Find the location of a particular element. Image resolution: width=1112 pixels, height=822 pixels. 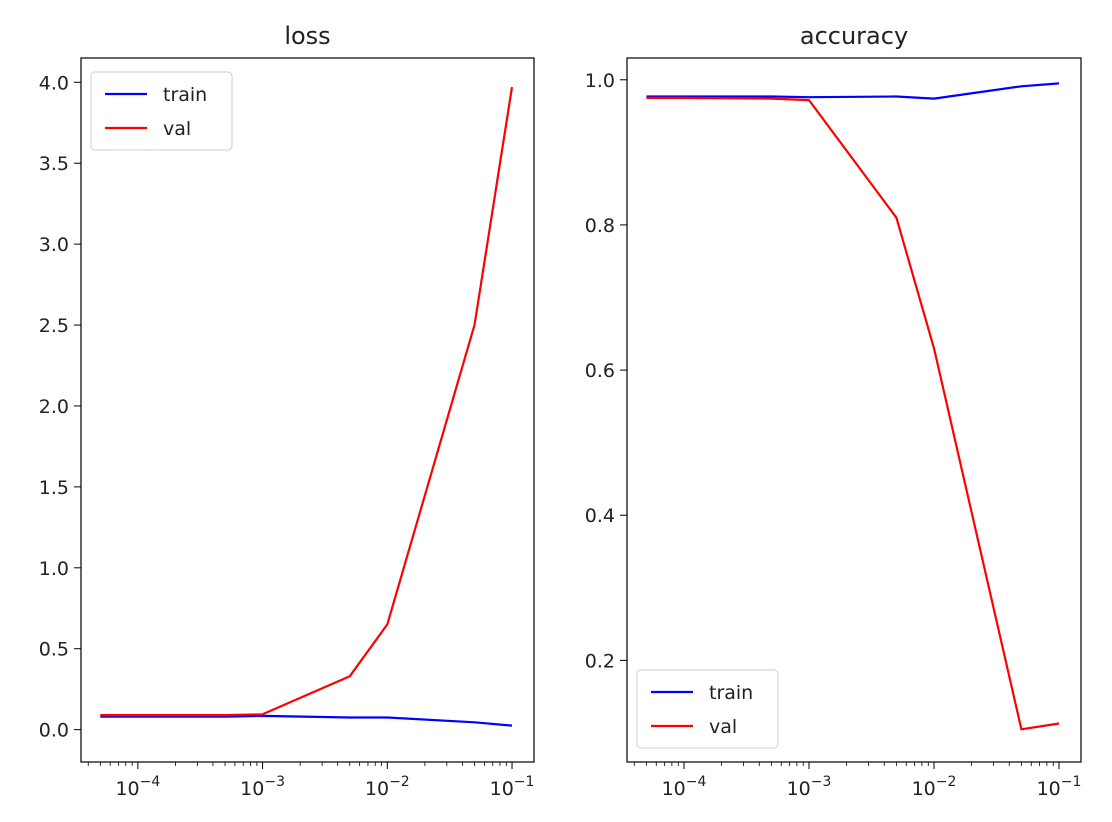

y-tick-label: 0.5 is located at coordinates (54, 650).